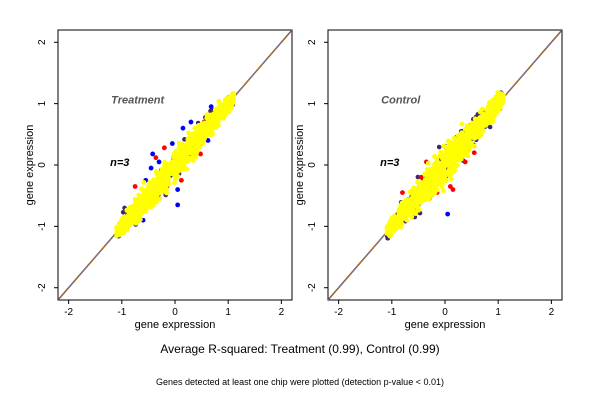 This screenshot has height=400, width=600. I want to click on treatment-y-ticks: -2 -1 0 1 2, so click(47, 165).